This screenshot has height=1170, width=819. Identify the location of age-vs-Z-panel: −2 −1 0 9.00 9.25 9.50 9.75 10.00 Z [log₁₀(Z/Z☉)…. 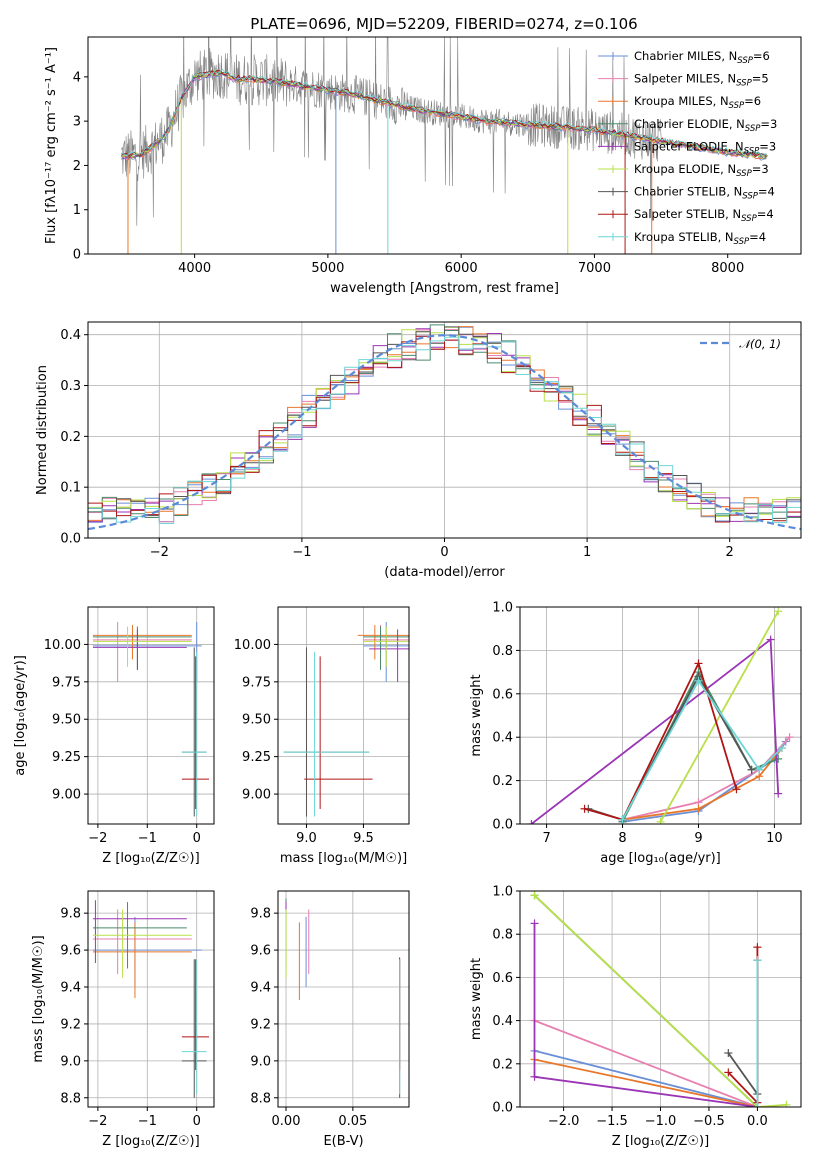
(114, 736).